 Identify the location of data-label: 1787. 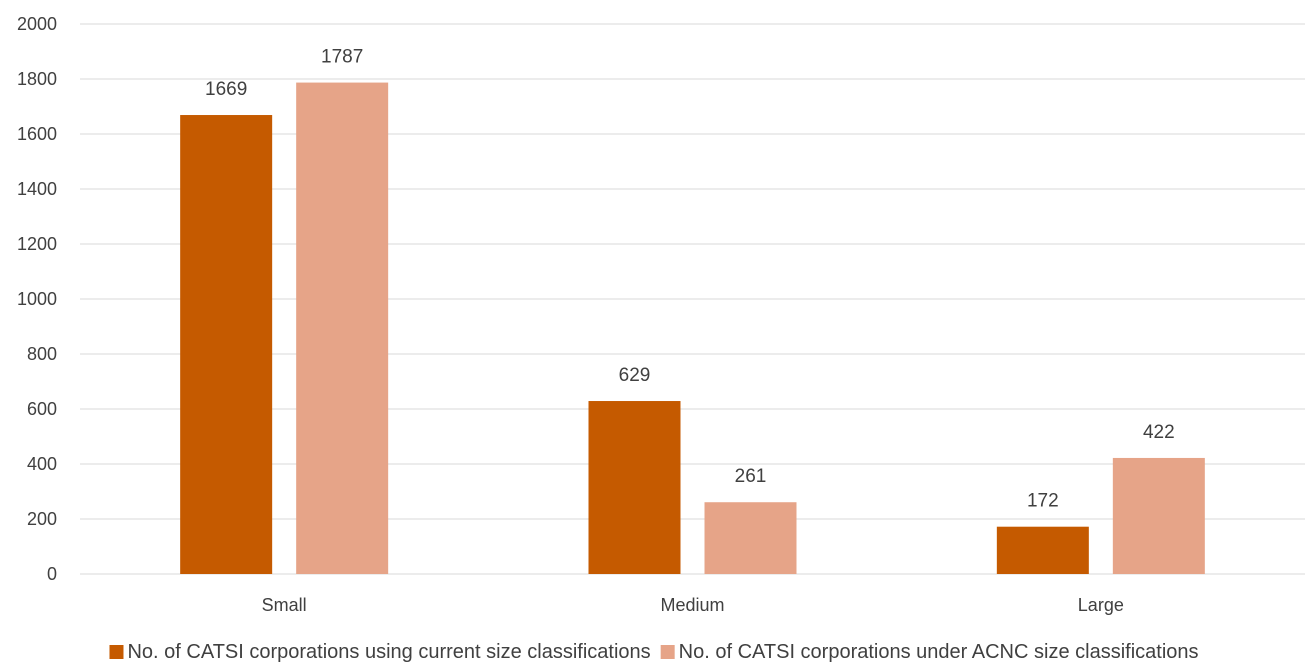
(342, 57).